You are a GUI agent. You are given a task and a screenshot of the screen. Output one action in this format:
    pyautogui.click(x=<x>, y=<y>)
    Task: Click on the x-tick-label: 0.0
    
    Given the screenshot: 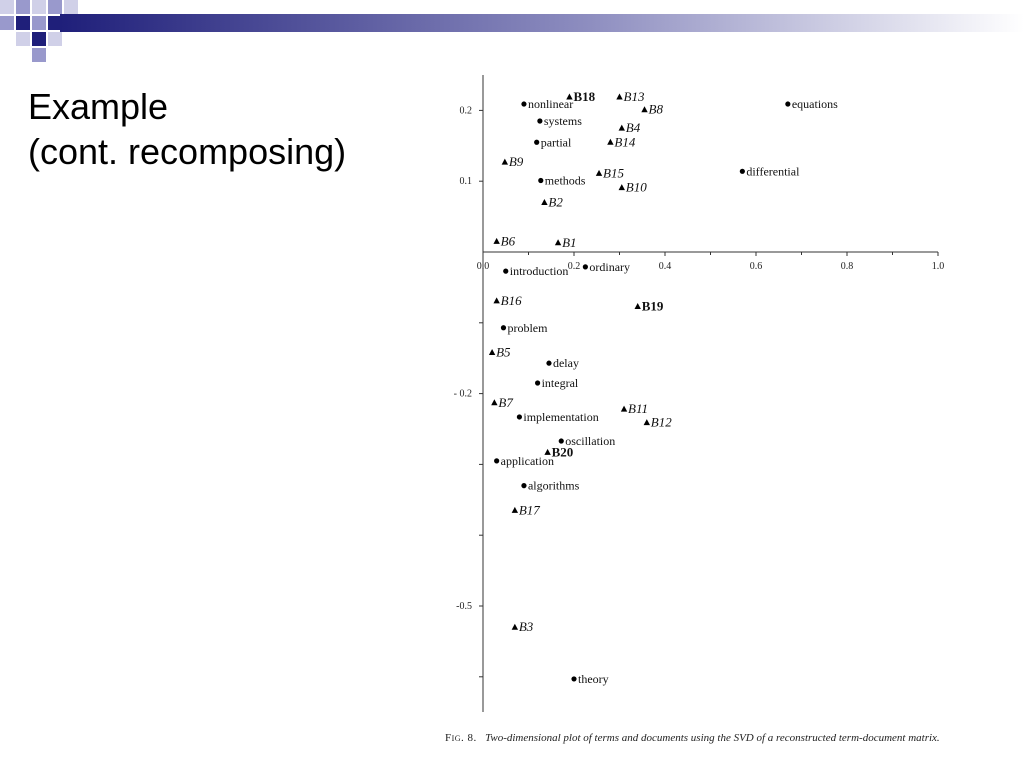 What is the action you would take?
    pyautogui.click(x=483, y=266)
    